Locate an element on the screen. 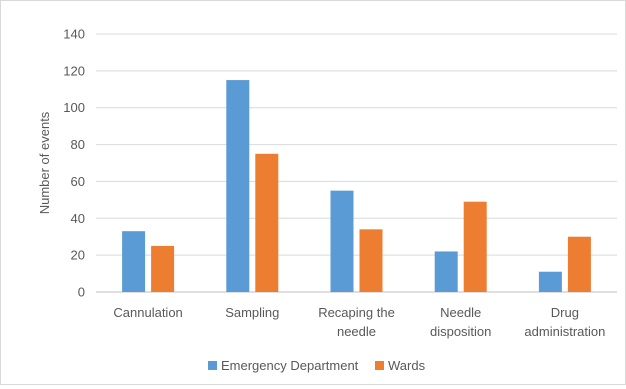  y-tick-label: 0 is located at coordinates (81, 292).